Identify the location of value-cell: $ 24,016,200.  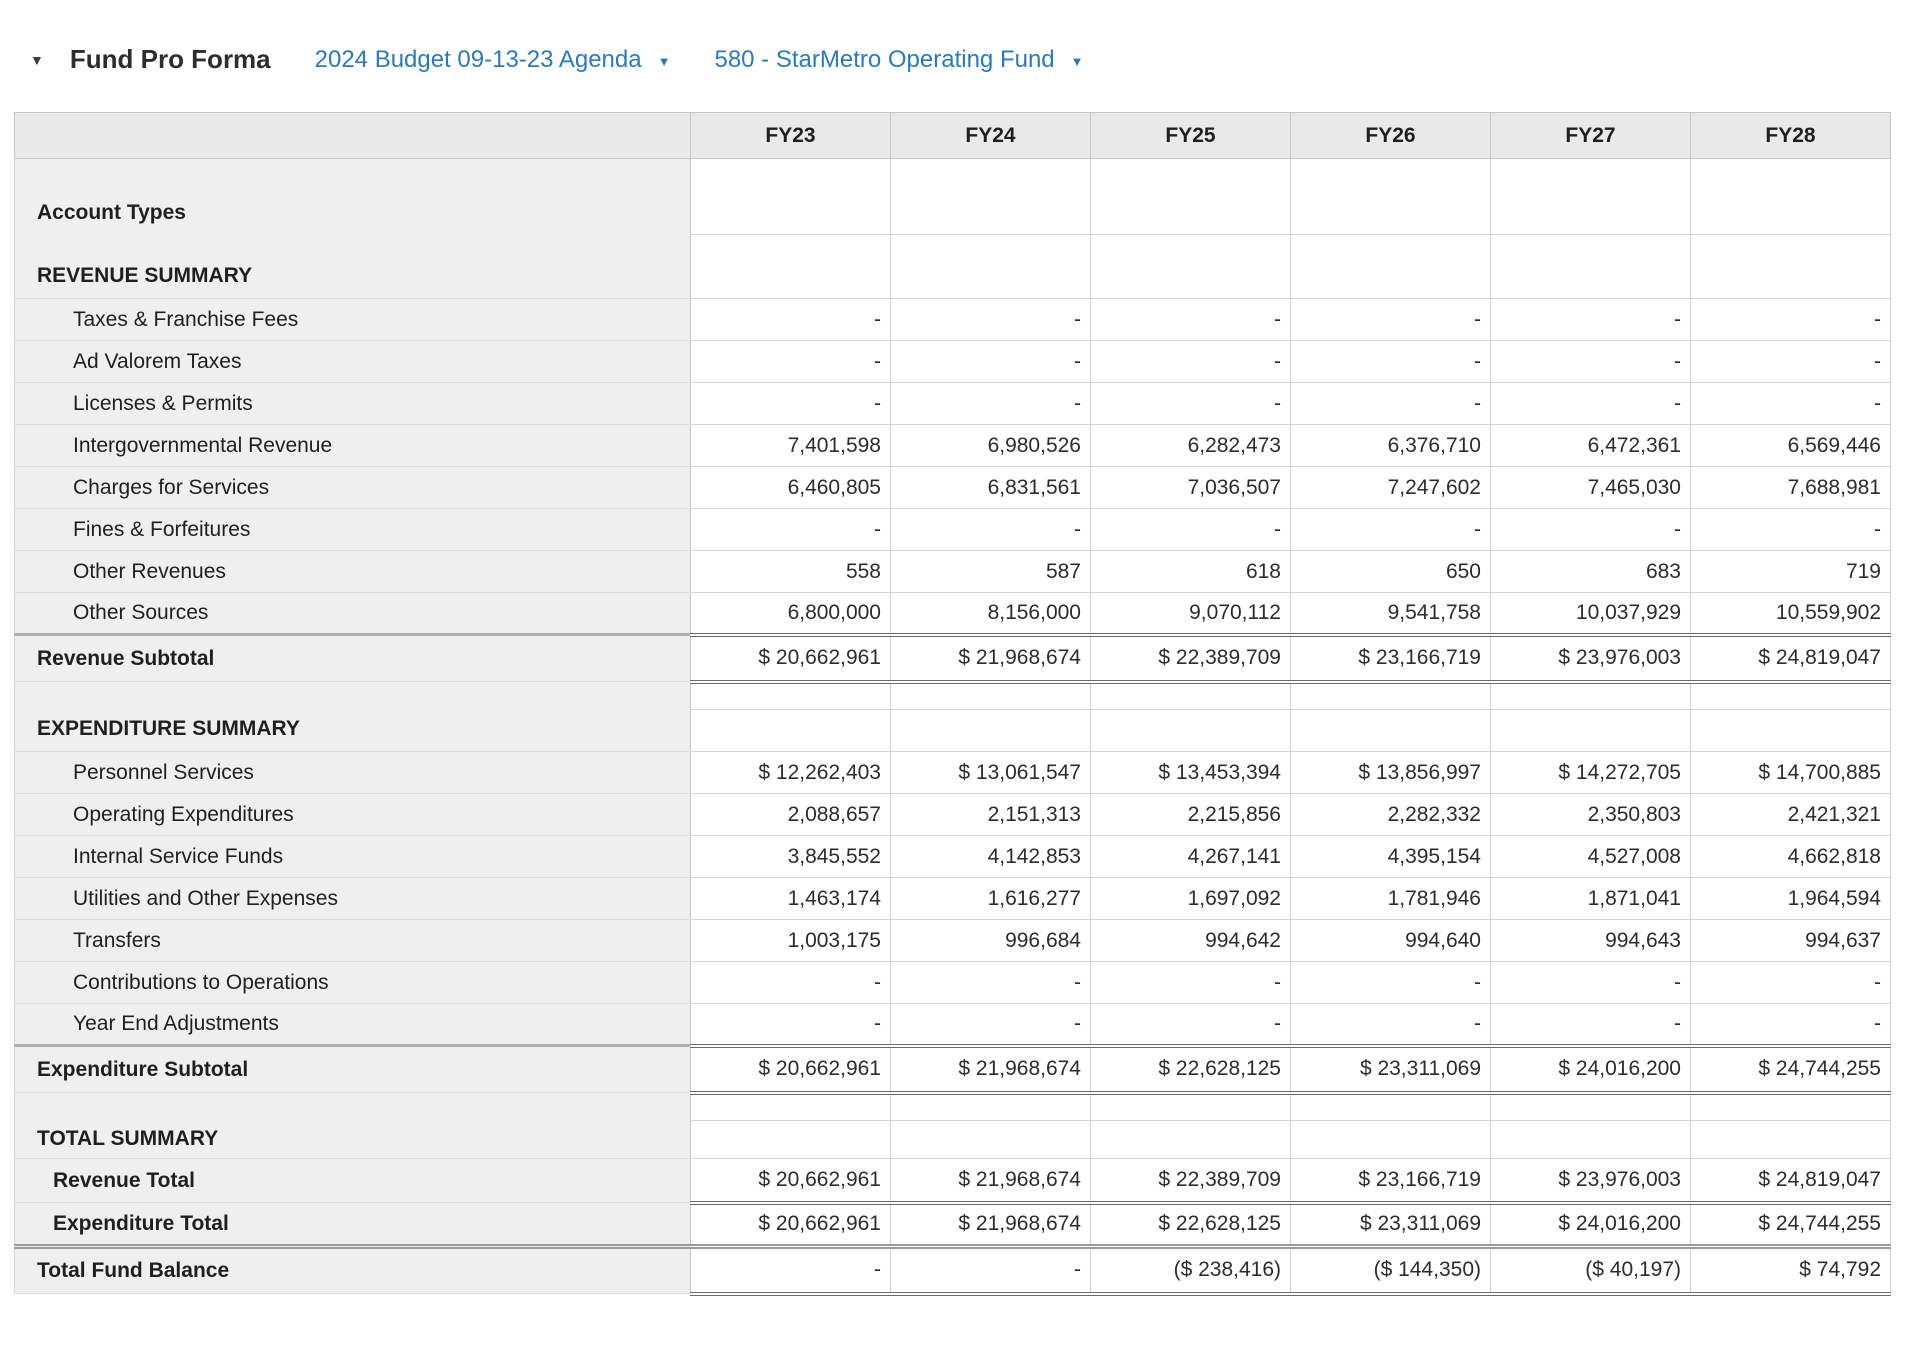
(1590, 1069).